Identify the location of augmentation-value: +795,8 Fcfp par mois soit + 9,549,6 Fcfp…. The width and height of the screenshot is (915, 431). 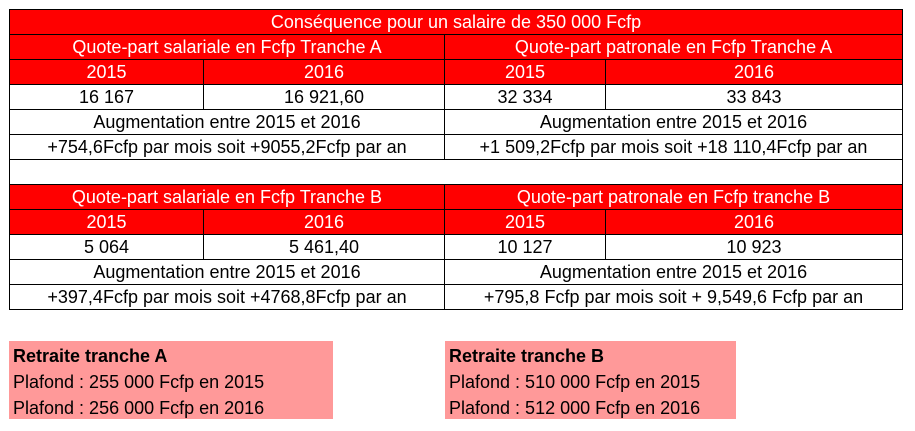
(673, 297).